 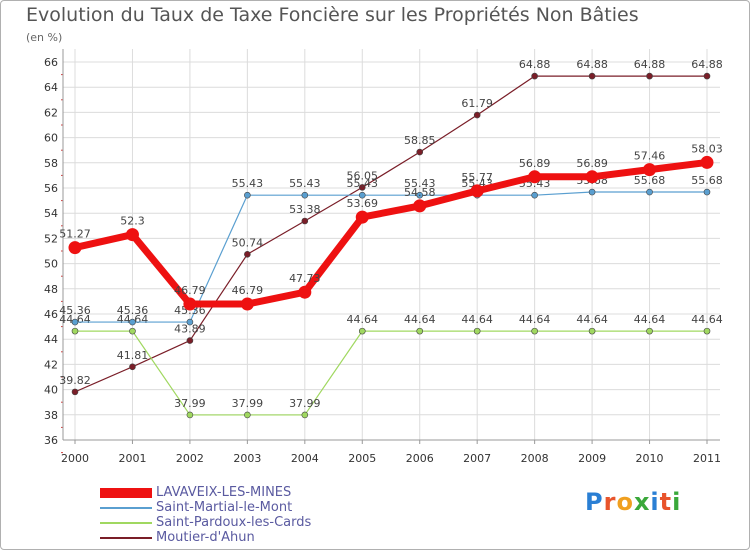 What do you see at coordinates (305, 278) in the screenshot?
I see `data-label: 47.73` at bounding box center [305, 278].